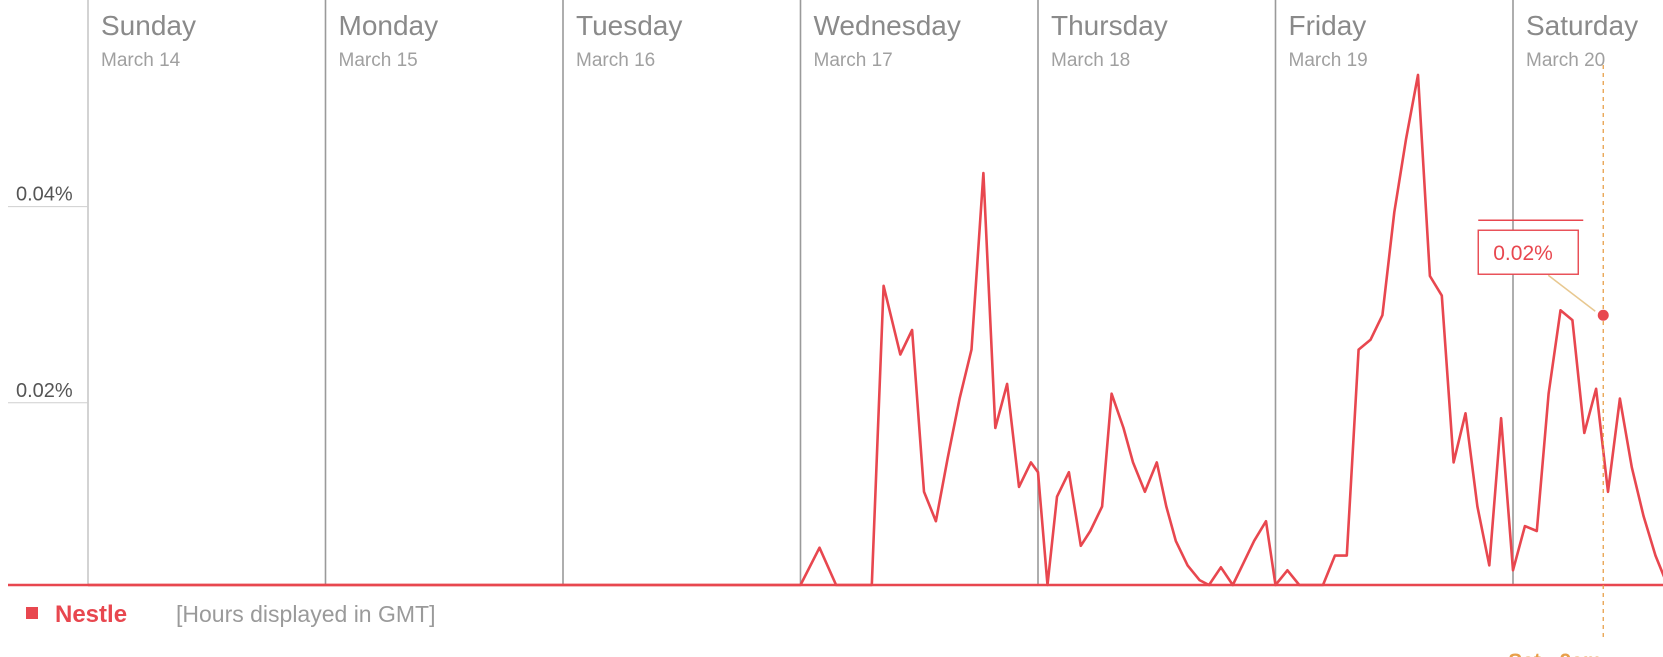 The image size is (1663, 657). I want to click on hover-point-marker, so click(1603, 315).